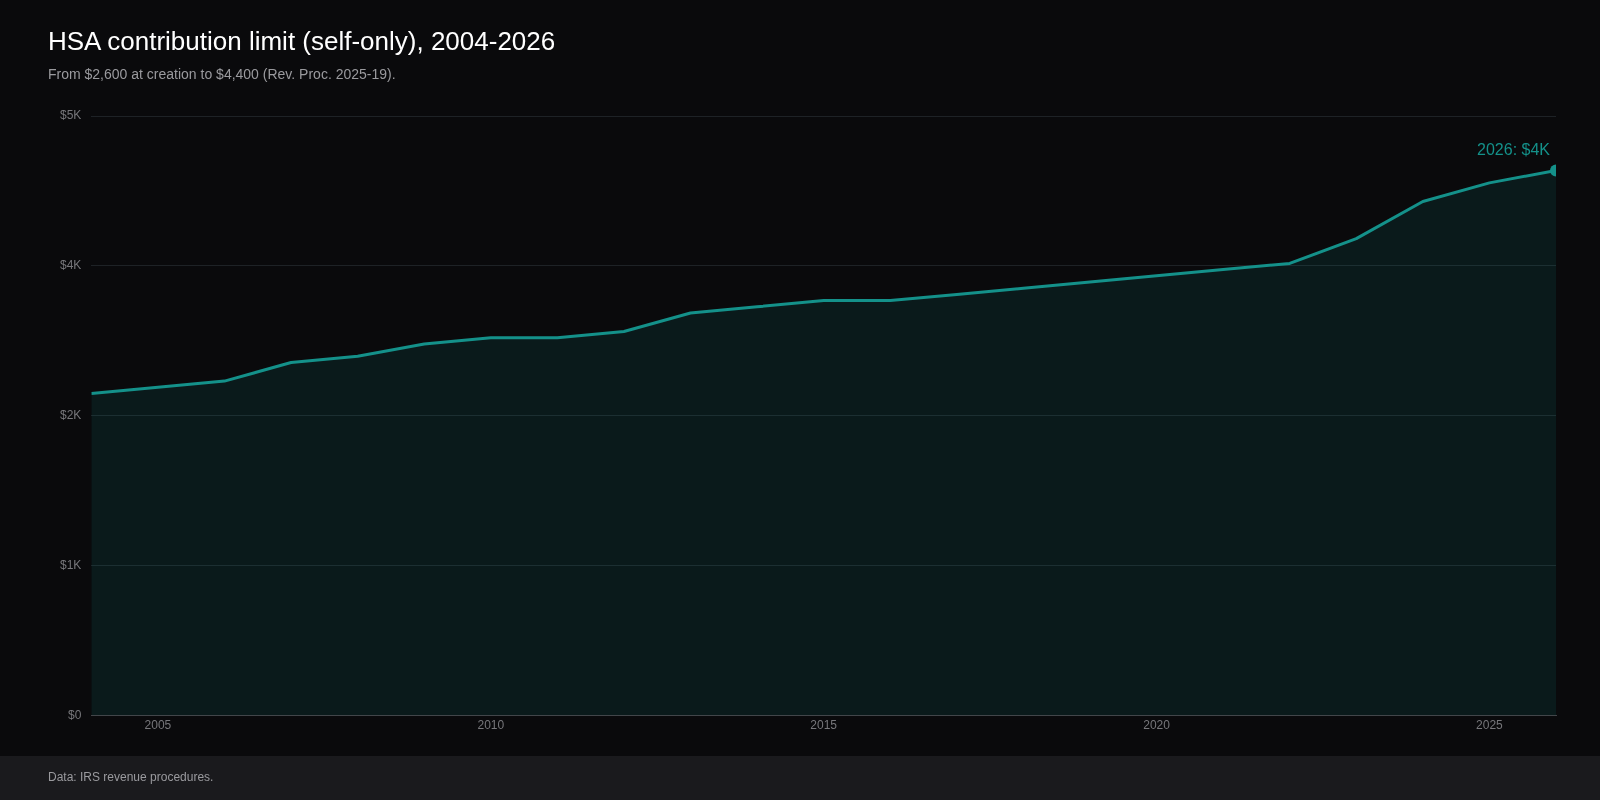 This screenshot has height=800, width=1600. Describe the element at coordinates (158, 725) in the screenshot. I see `x-tick-label: 2005` at that location.